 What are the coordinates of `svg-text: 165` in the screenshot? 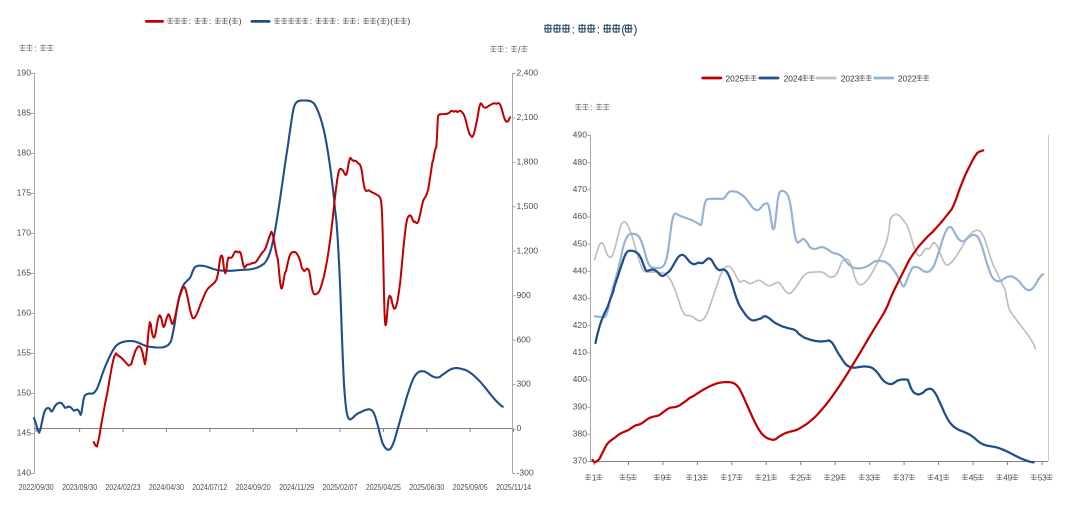 It's located at (24, 273).